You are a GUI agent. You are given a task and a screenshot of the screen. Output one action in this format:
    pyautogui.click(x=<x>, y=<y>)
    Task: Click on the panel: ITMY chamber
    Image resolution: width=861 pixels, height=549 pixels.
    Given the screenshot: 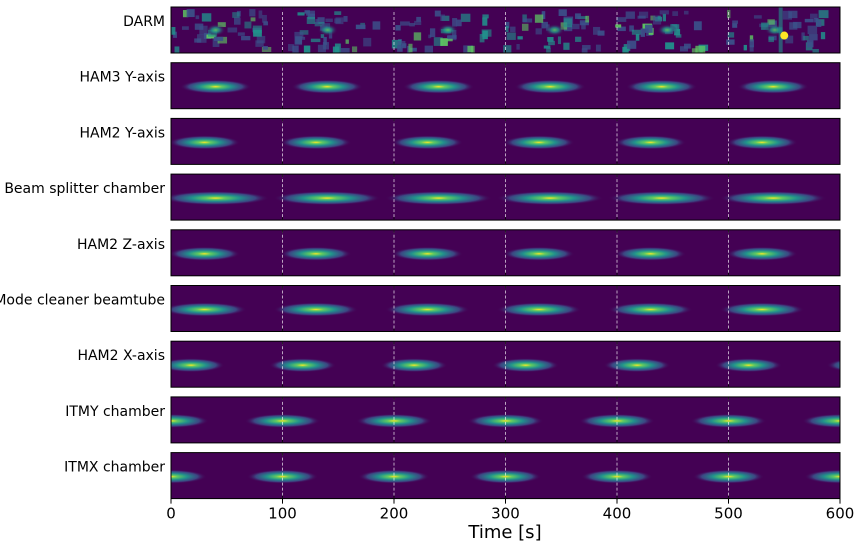 What is the action you would take?
    pyautogui.click(x=453, y=420)
    